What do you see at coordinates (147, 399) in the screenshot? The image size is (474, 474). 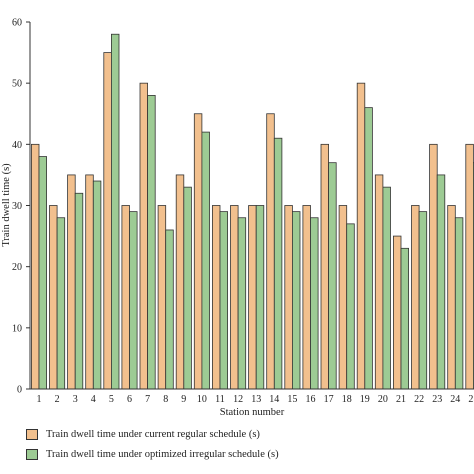 I see `x-tick-label: 7` at bounding box center [147, 399].